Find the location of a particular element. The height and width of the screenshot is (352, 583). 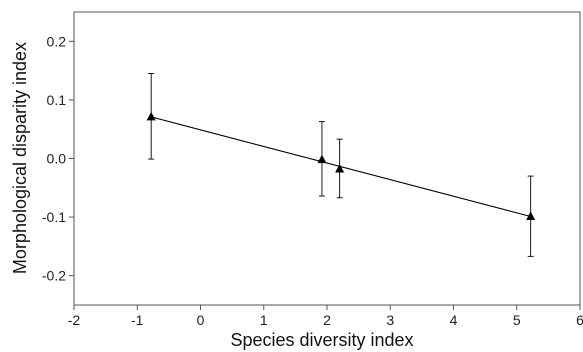

x-tick-label: 0 is located at coordinates (201, 320).